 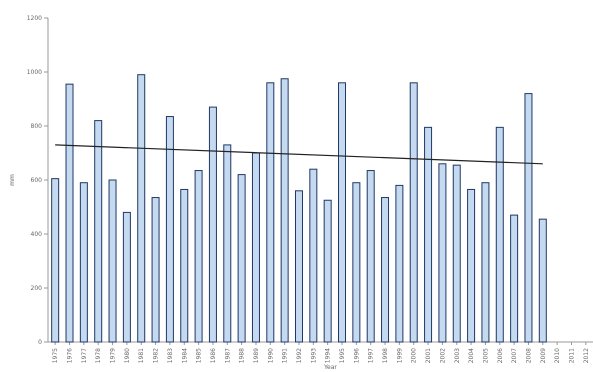 What do you see at coordinates (34, 18) in the screenshot?
I see `y-tick-label: 1200` at bounding box center [34, 18].